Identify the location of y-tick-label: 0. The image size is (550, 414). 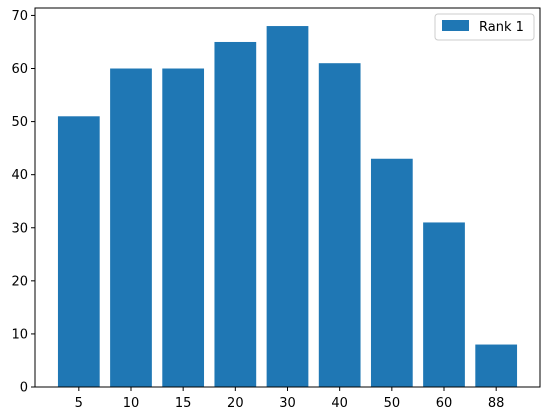
(24, 388).